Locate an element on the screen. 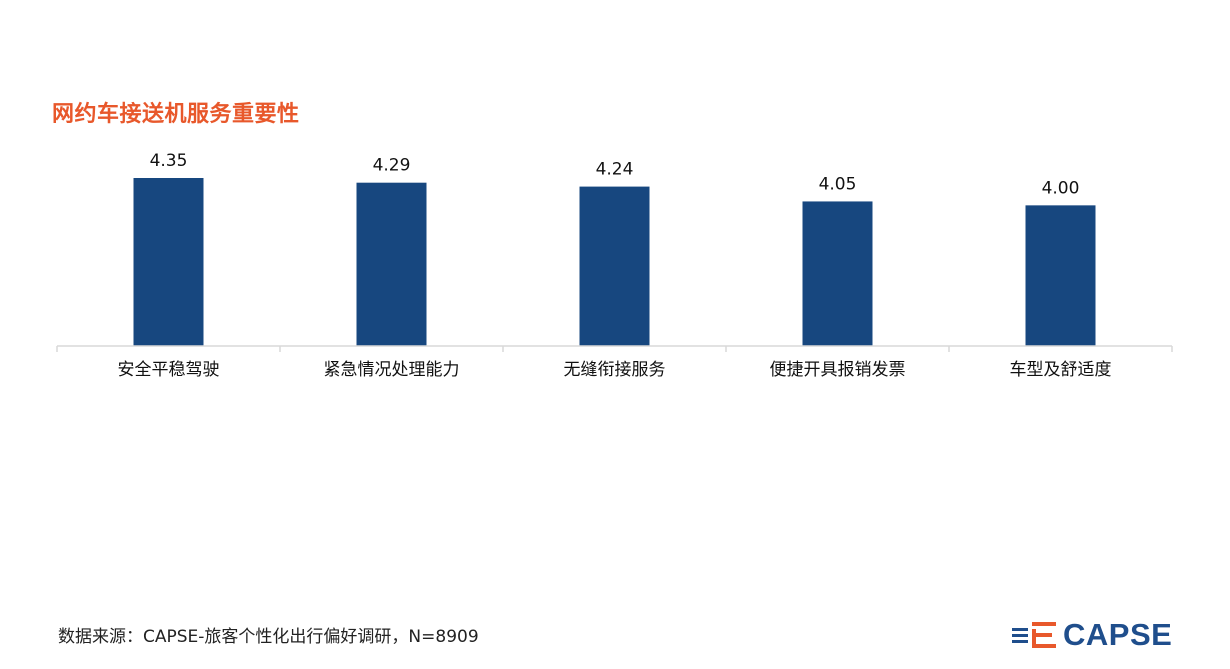  bar-value-label: 4.05 is located at coordinates (838, 184).